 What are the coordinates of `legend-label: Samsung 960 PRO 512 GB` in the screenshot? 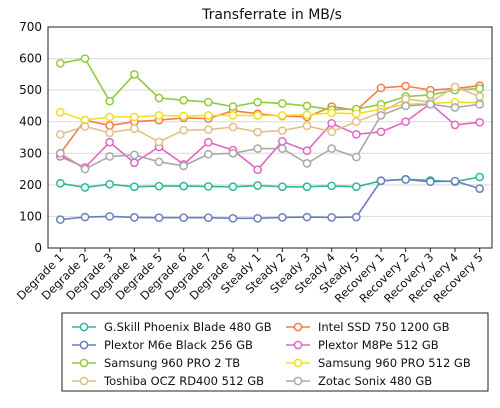 It's located at (394, 363).